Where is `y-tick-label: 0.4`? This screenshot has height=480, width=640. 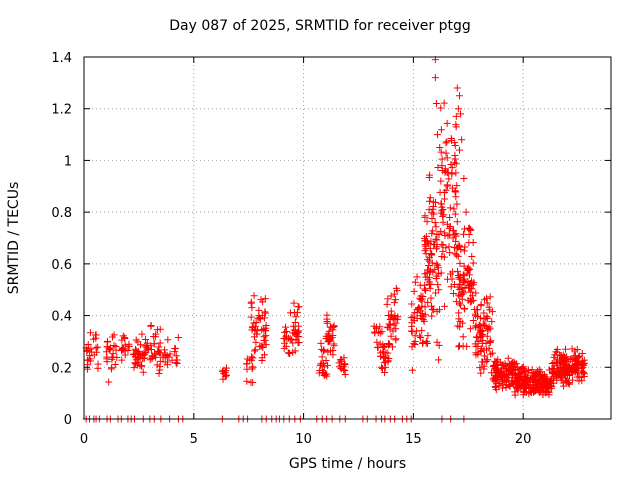
y-tick-label: 0.4 is located at coordinates (61, 317).